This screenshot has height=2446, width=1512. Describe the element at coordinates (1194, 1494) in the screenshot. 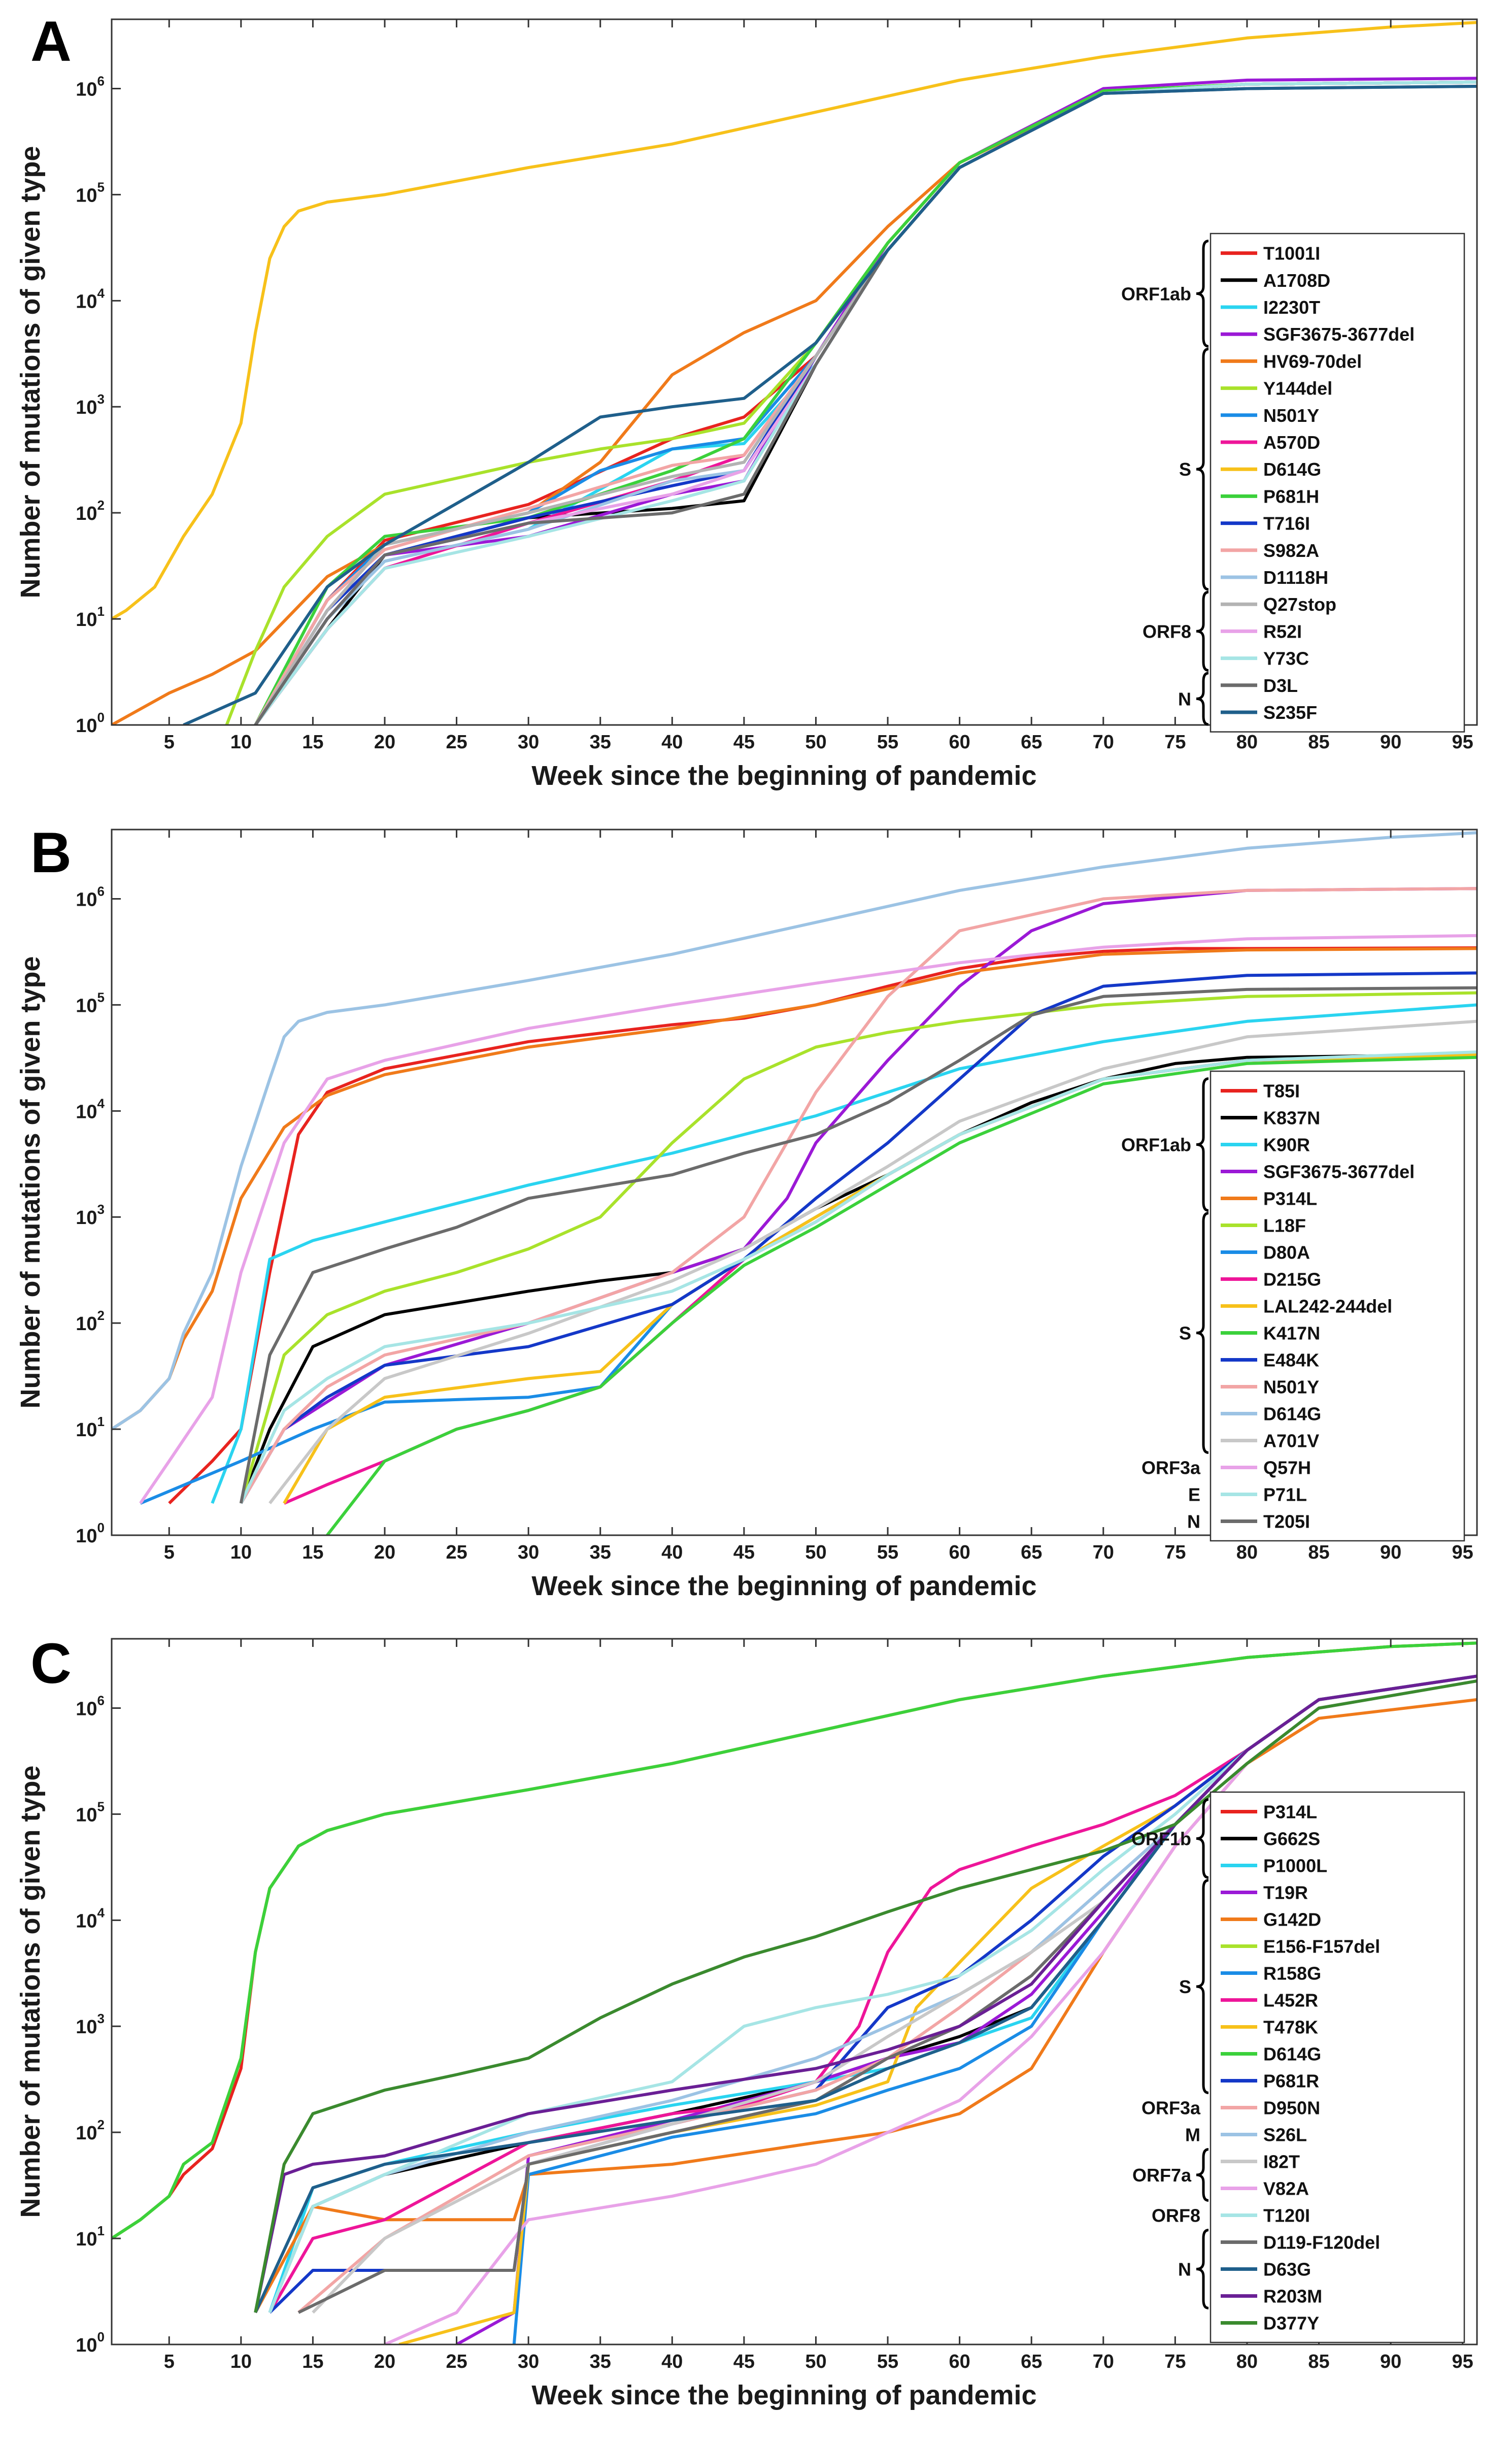

I see `group-label-E: E` at that location.